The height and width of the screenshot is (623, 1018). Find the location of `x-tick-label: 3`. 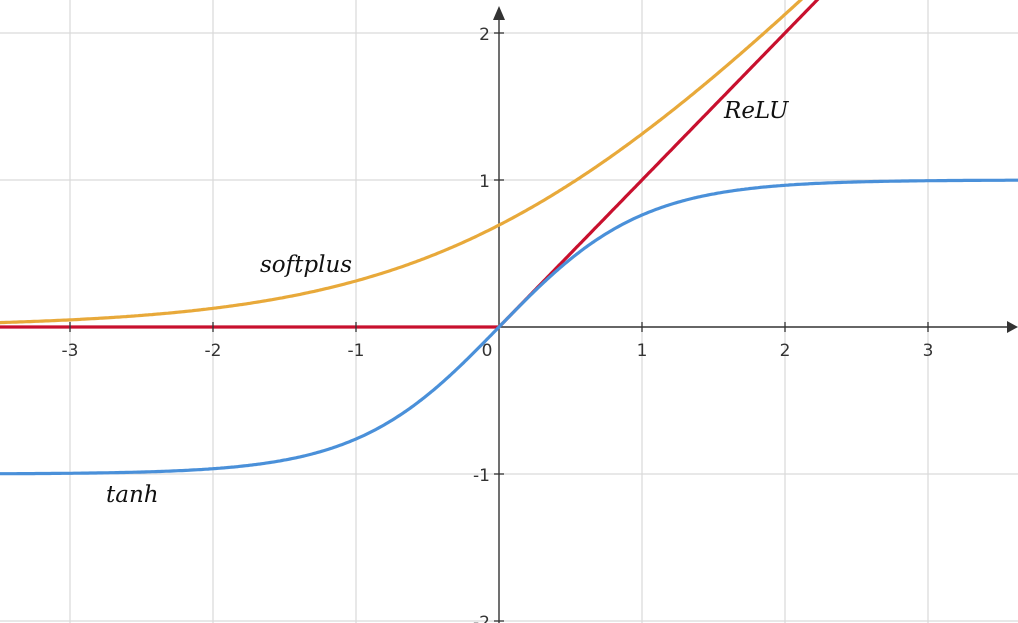

x-tick-label: 3 is located at coordinates (928, 351).